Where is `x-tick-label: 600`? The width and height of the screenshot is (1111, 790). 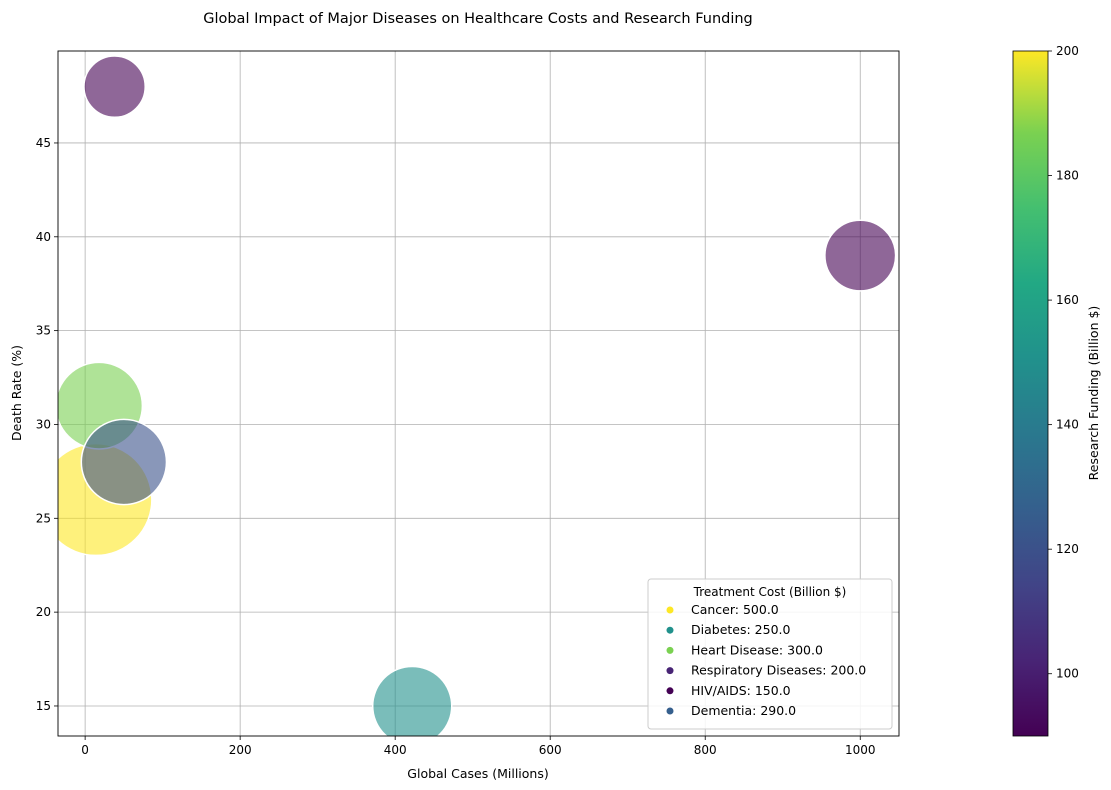 x-tick-label: 600 is located at coordinates (550, 750).